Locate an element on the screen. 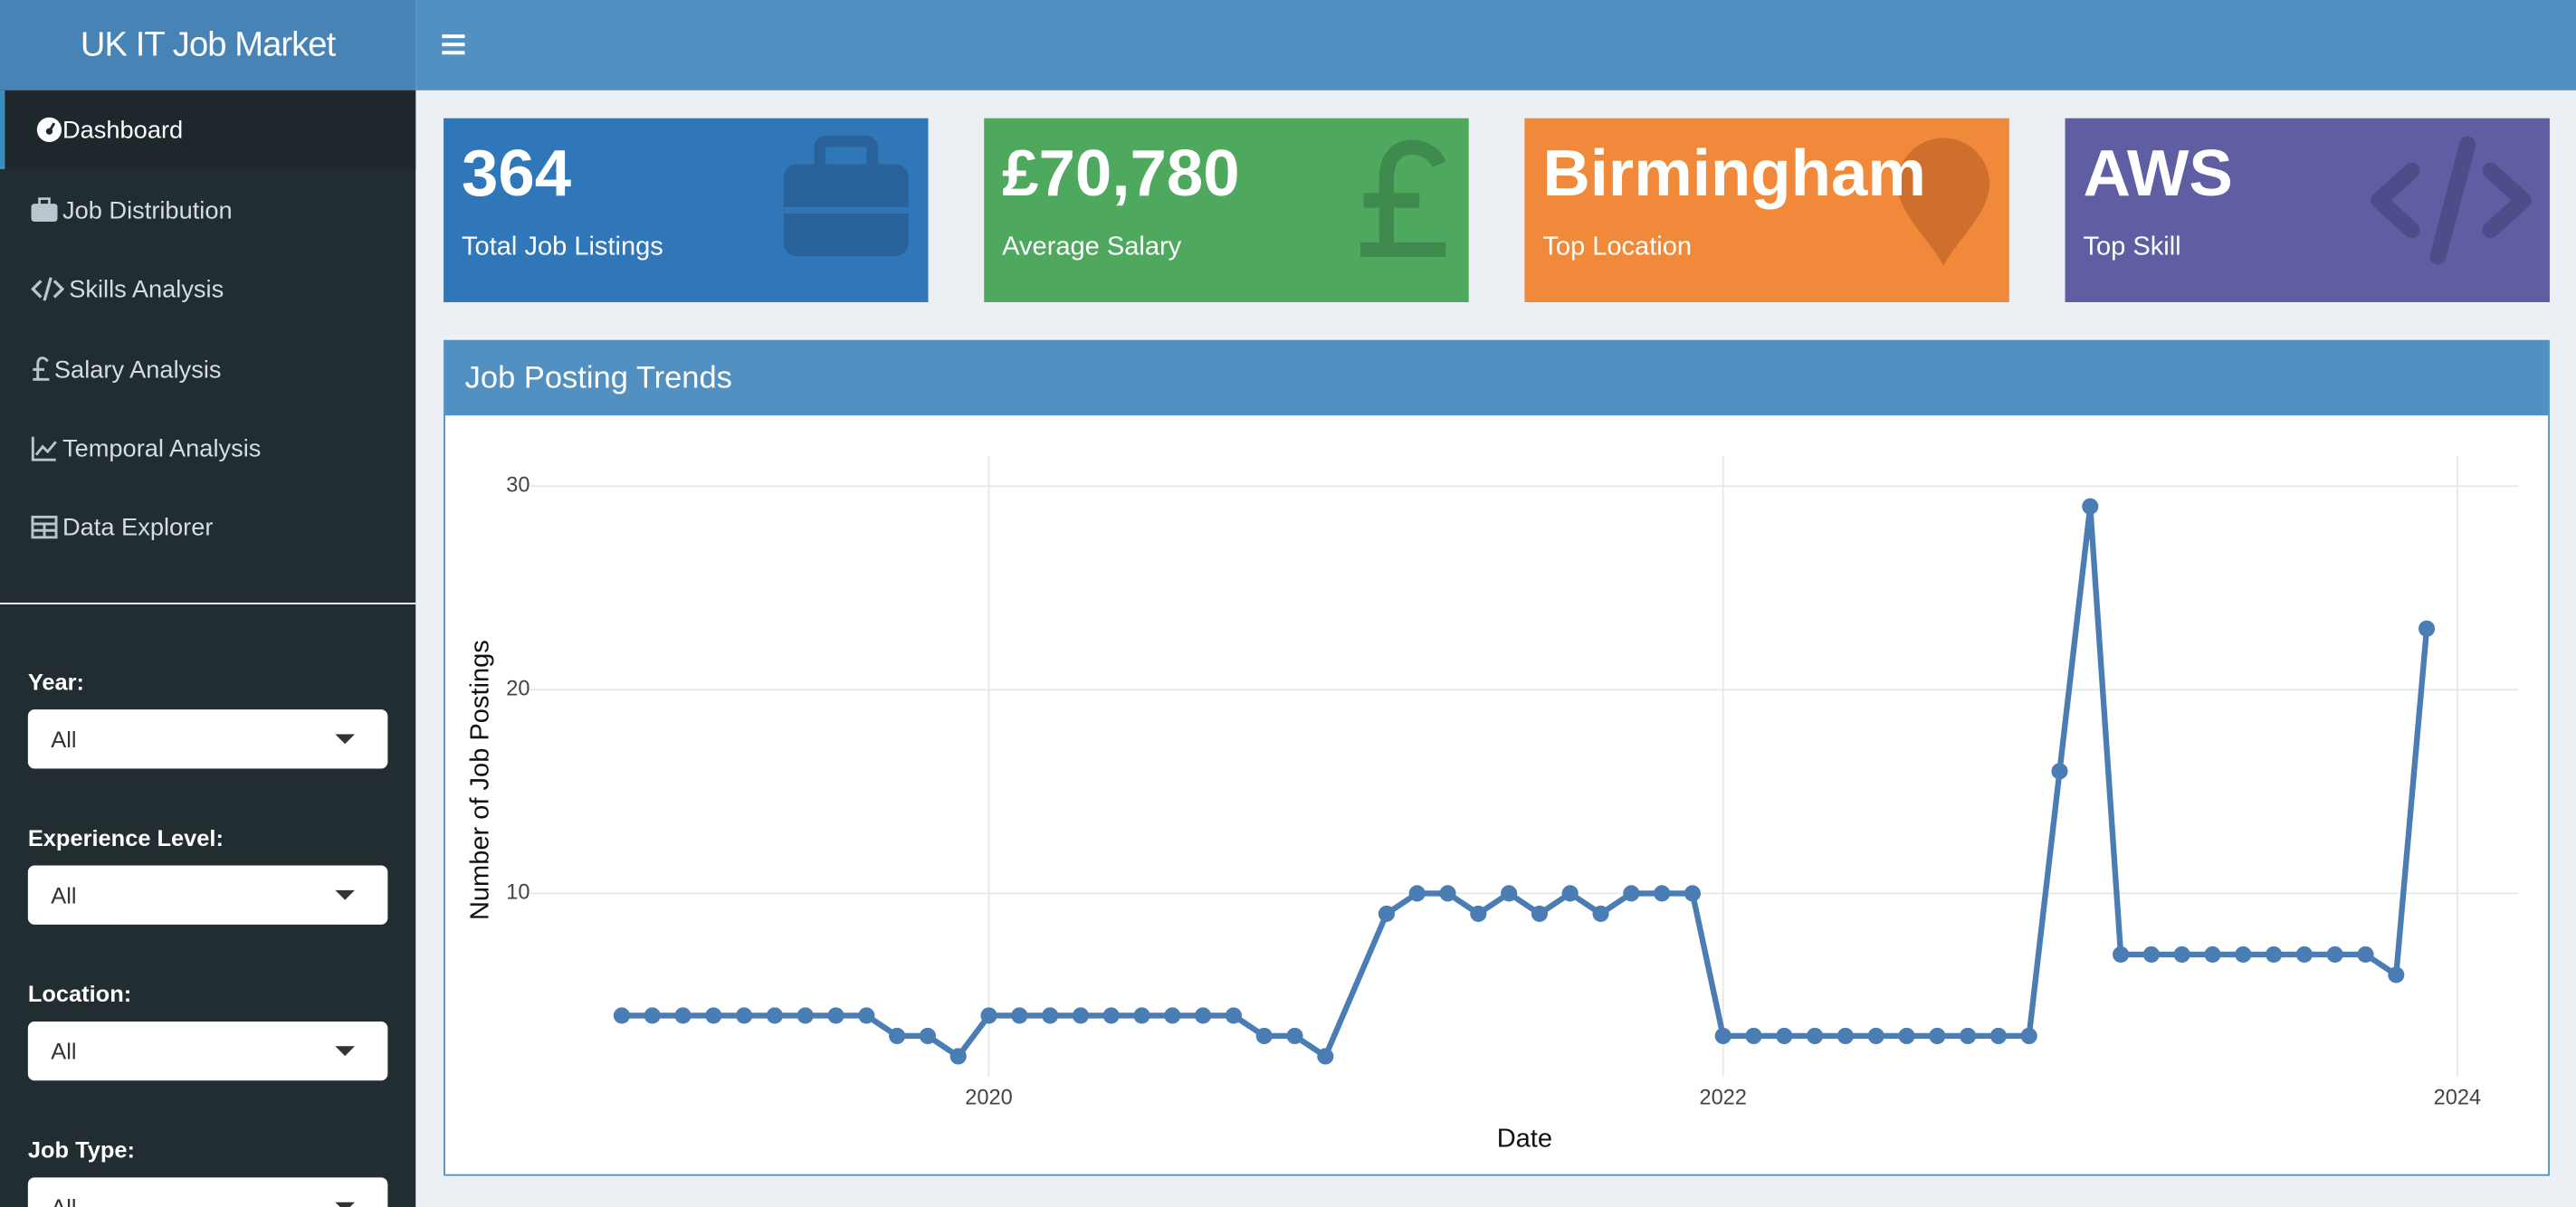 The image size is (2576, 1207). box-label: Top Skill is located at coordinates (2132, 247).